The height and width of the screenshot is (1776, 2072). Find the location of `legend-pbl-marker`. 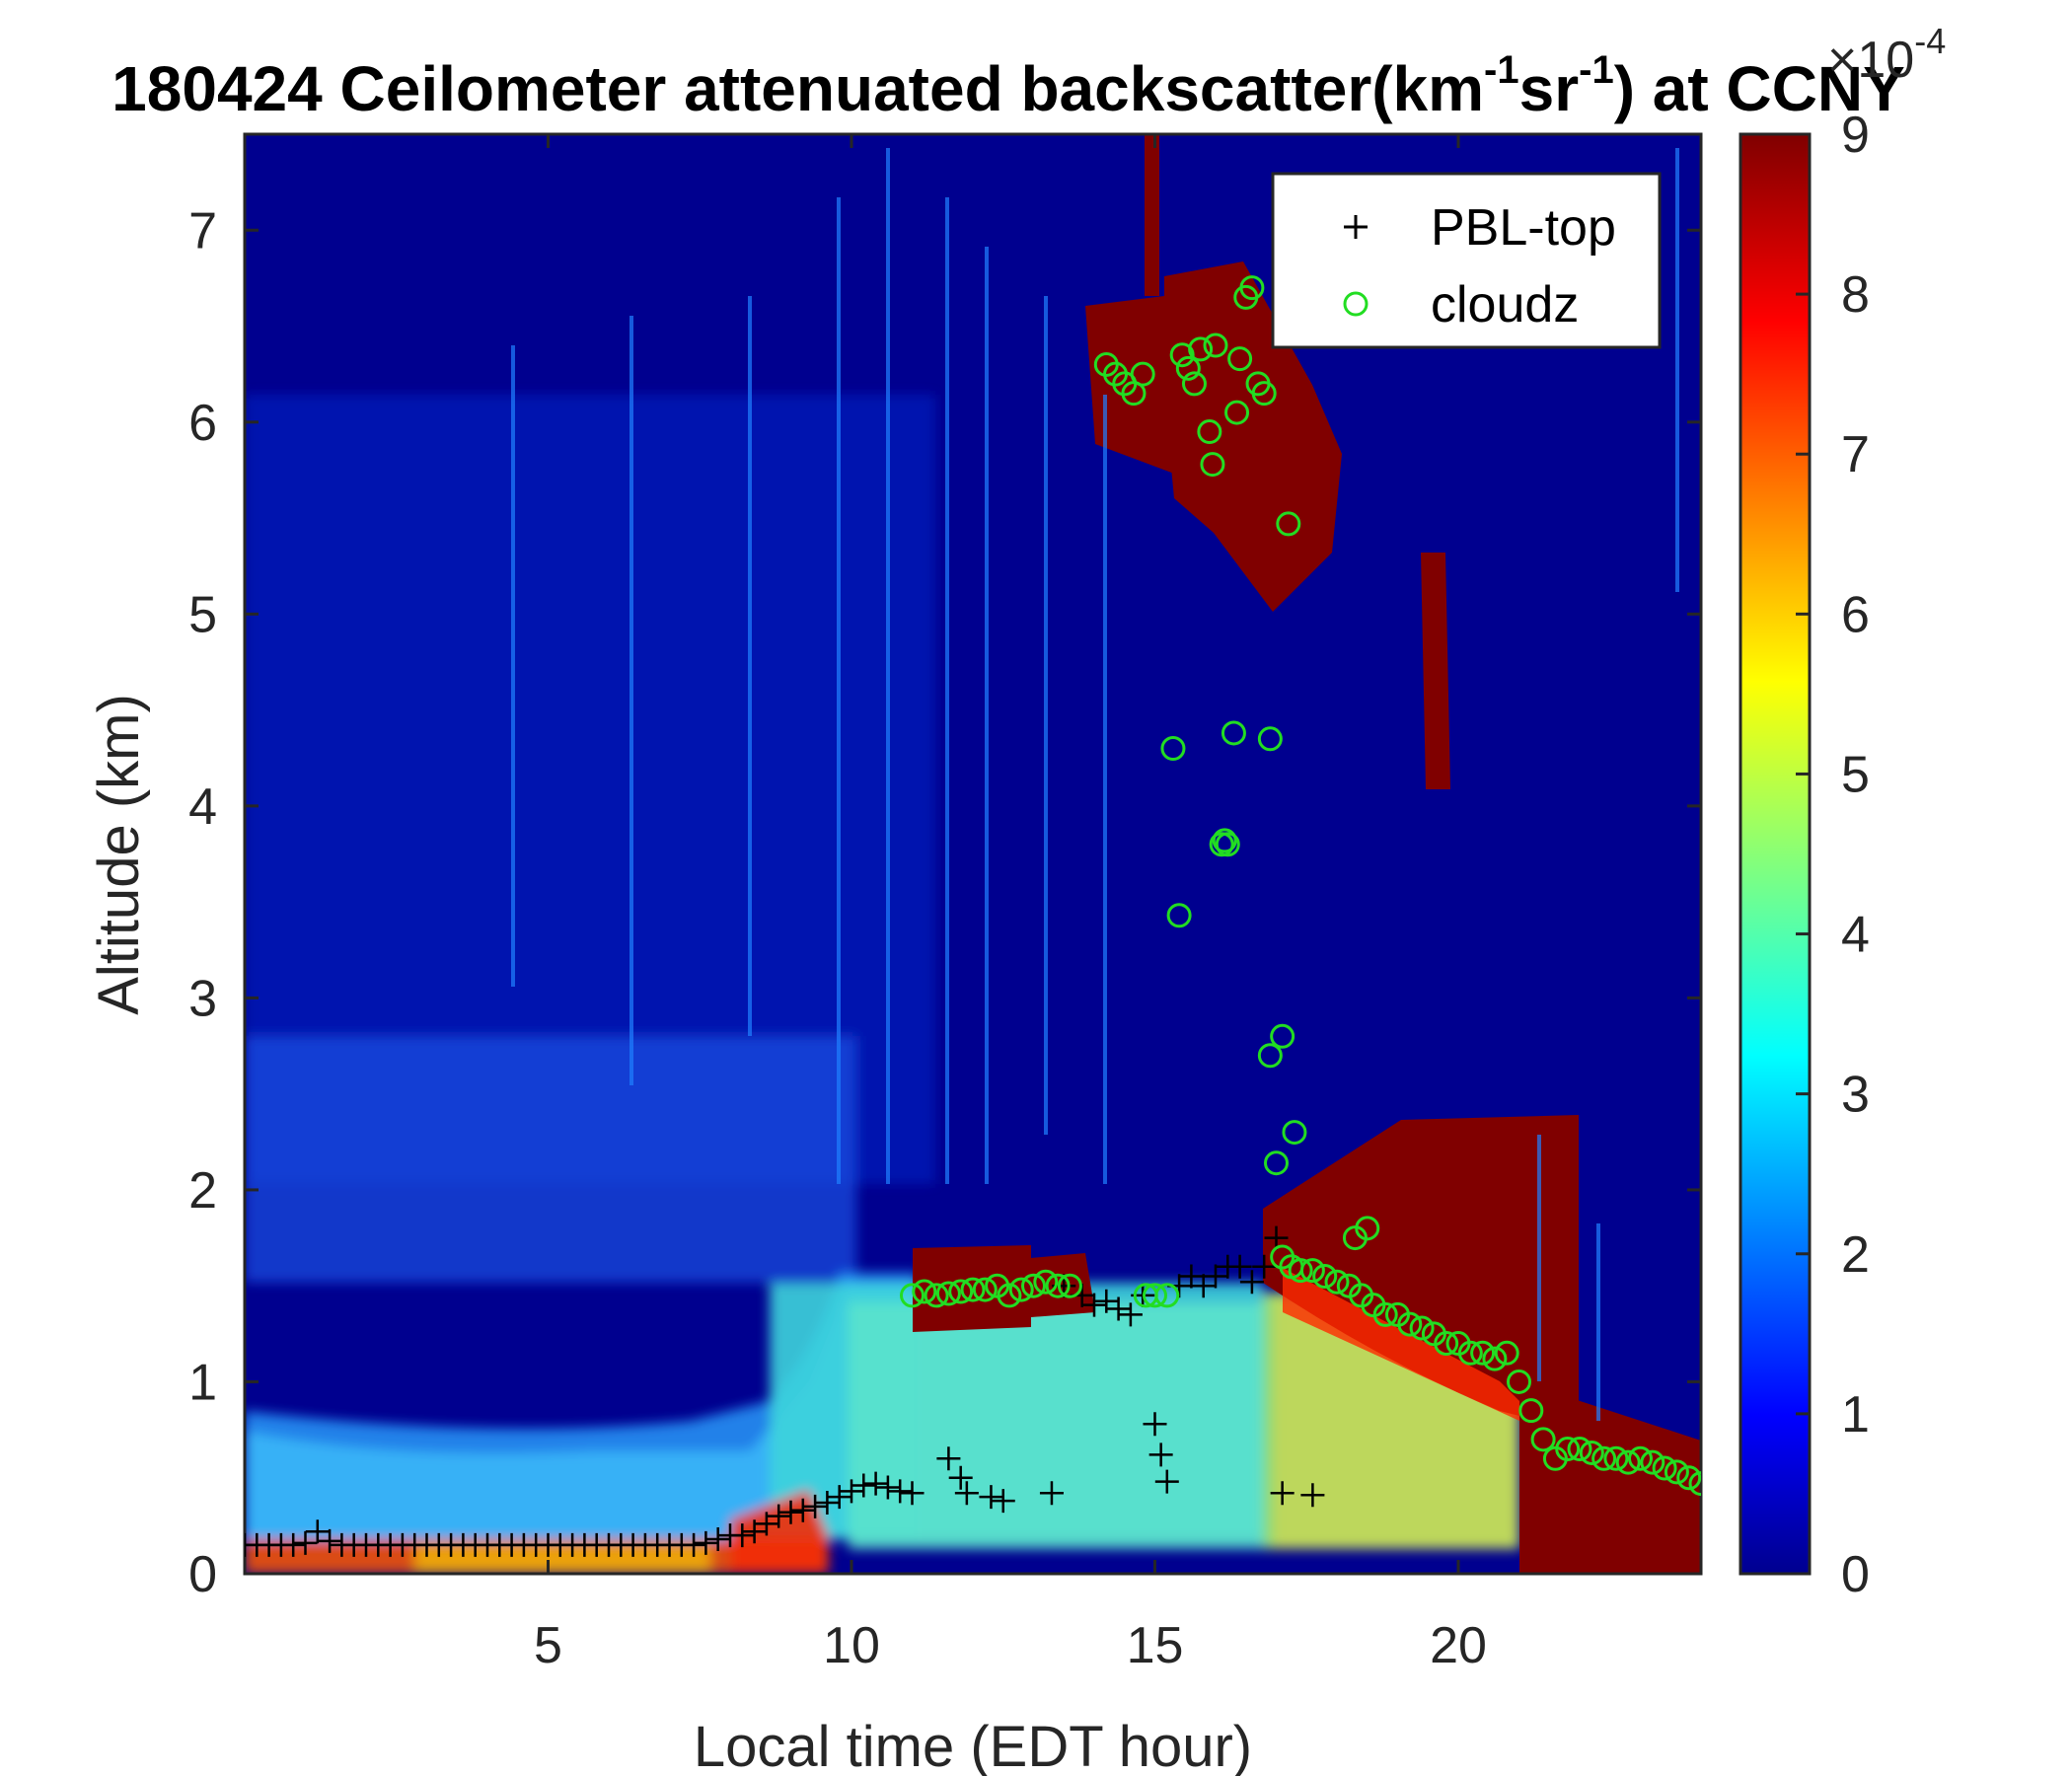

legend-pbl-marker is located at coordinates (1356, 227).